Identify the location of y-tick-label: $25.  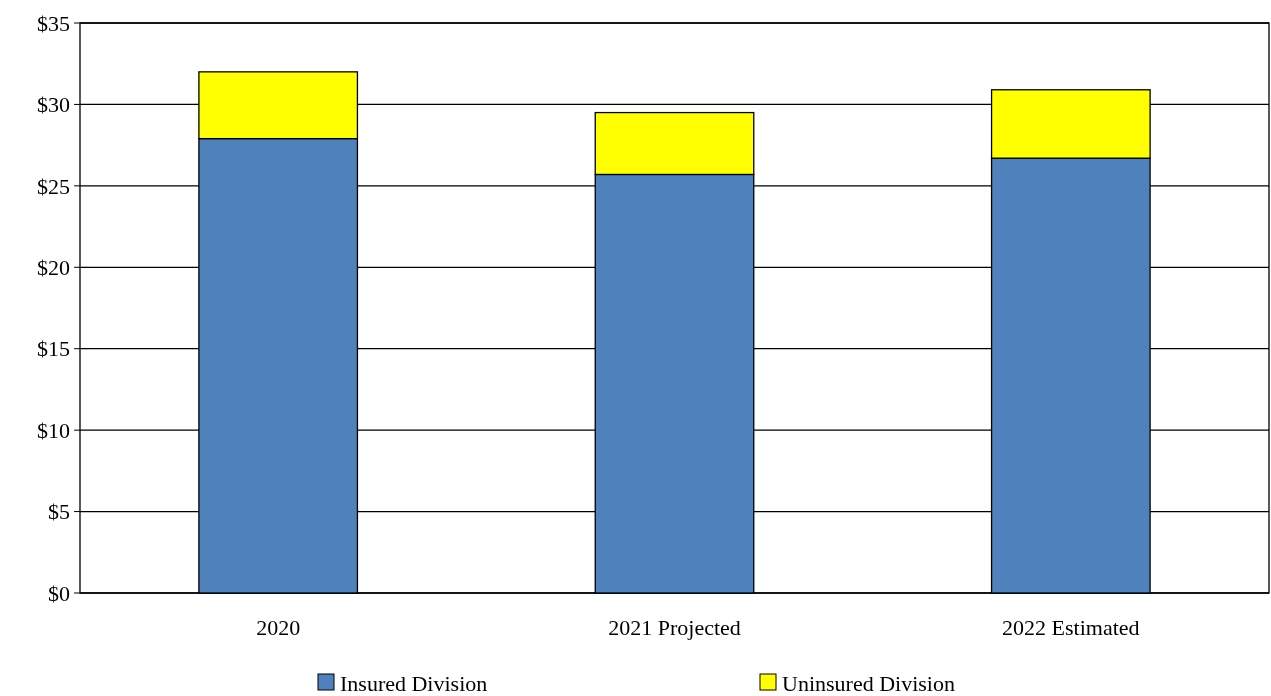
(53, 186).